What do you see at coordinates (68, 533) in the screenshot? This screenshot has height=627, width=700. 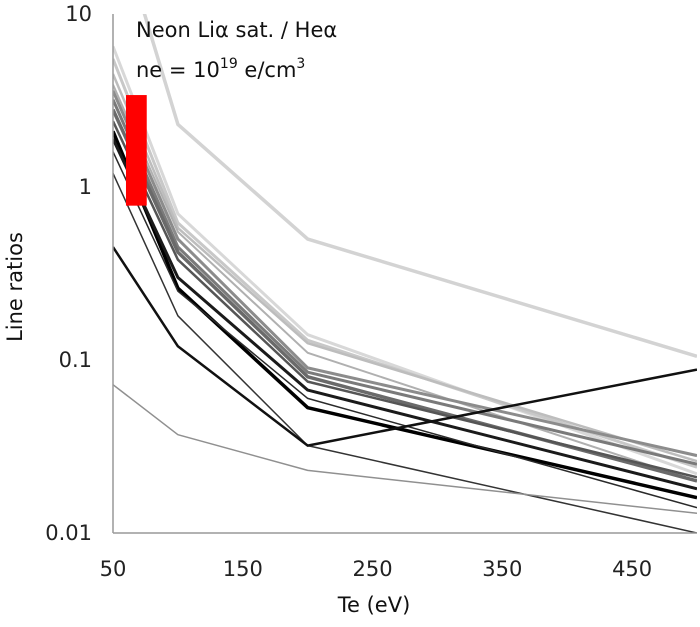 I see `y-tick-label: 0.01` at bounding box center [68, 533].